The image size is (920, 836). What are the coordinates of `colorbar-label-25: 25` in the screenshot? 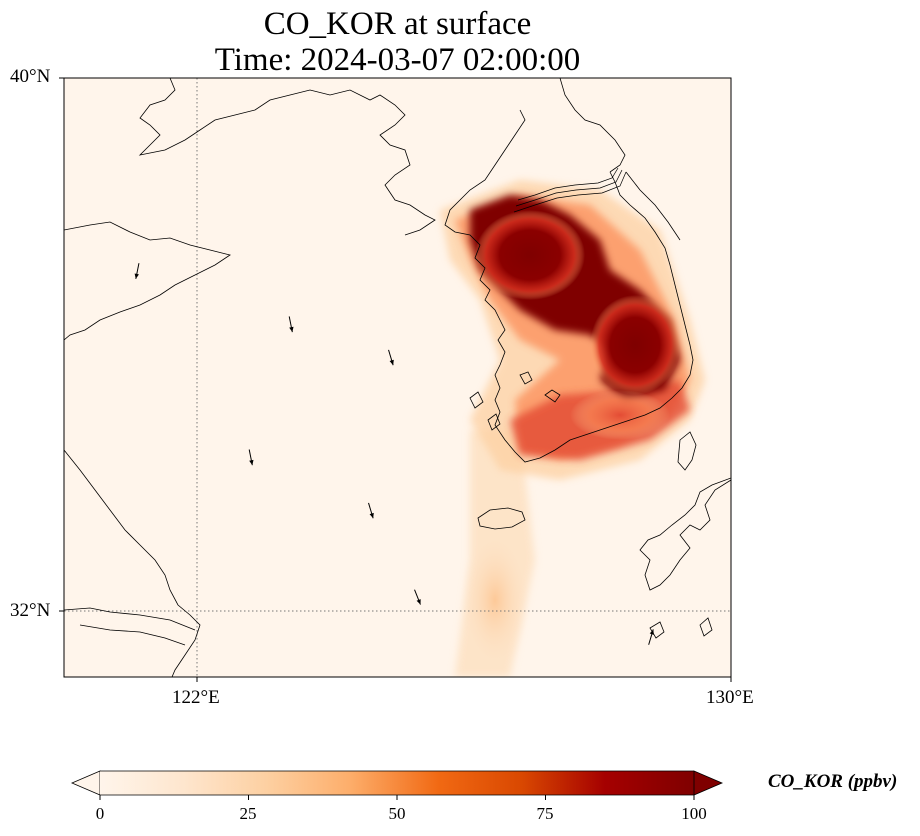 It's located at (248, 813).